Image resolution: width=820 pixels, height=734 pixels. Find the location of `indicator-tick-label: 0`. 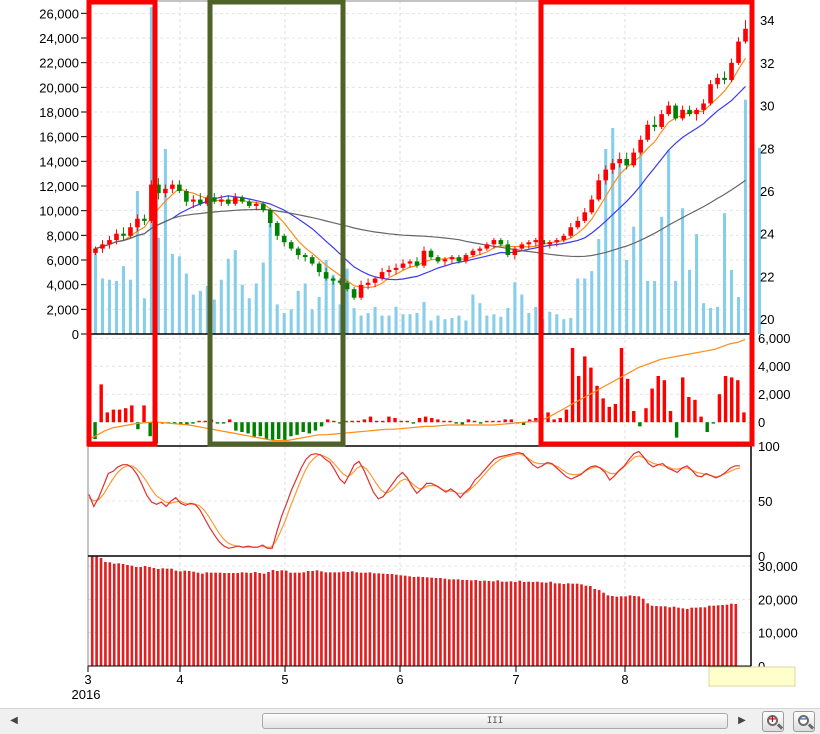

indicator-tick-label: 0 is located at coordinates (761, 422).